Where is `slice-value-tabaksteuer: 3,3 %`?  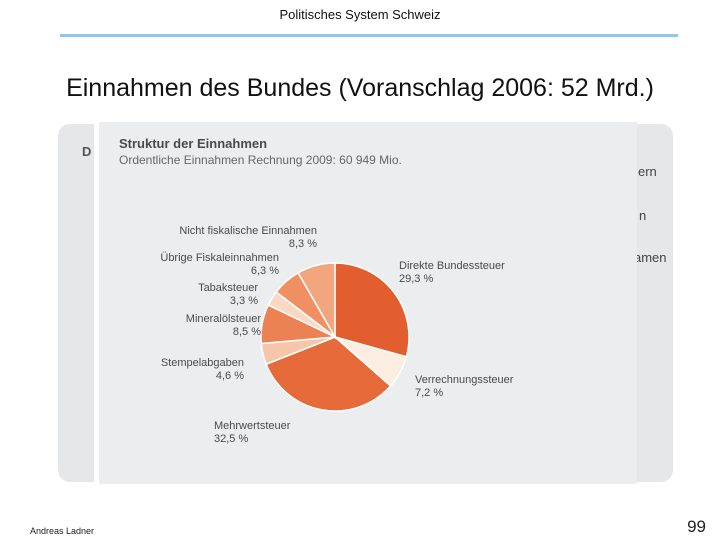
slice-value-tabaksteuer: 3,3 % is located at coordinates (244, 301).